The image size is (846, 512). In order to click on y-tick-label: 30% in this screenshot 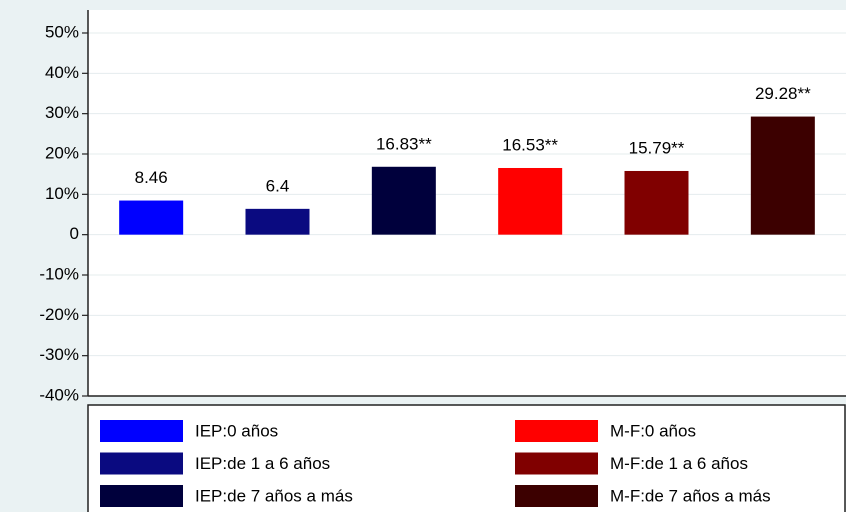, I will do `click(62, 112)`.